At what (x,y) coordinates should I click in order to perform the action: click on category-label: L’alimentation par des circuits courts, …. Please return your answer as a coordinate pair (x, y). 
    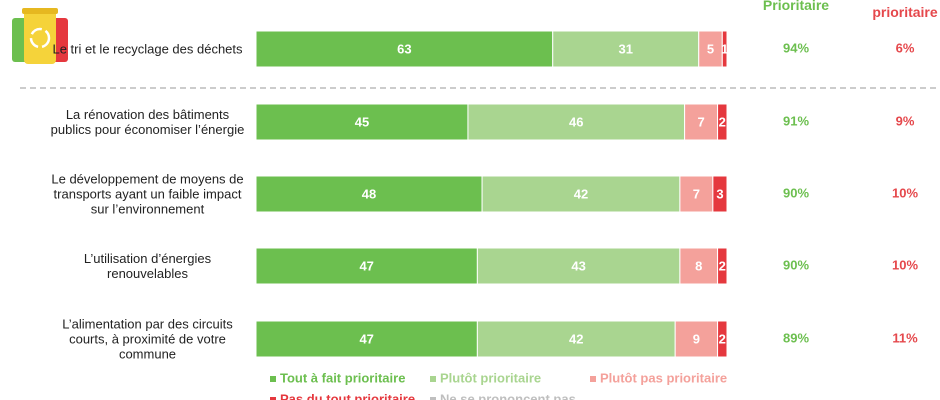
    Looking at the image, I should click on (147, 339).